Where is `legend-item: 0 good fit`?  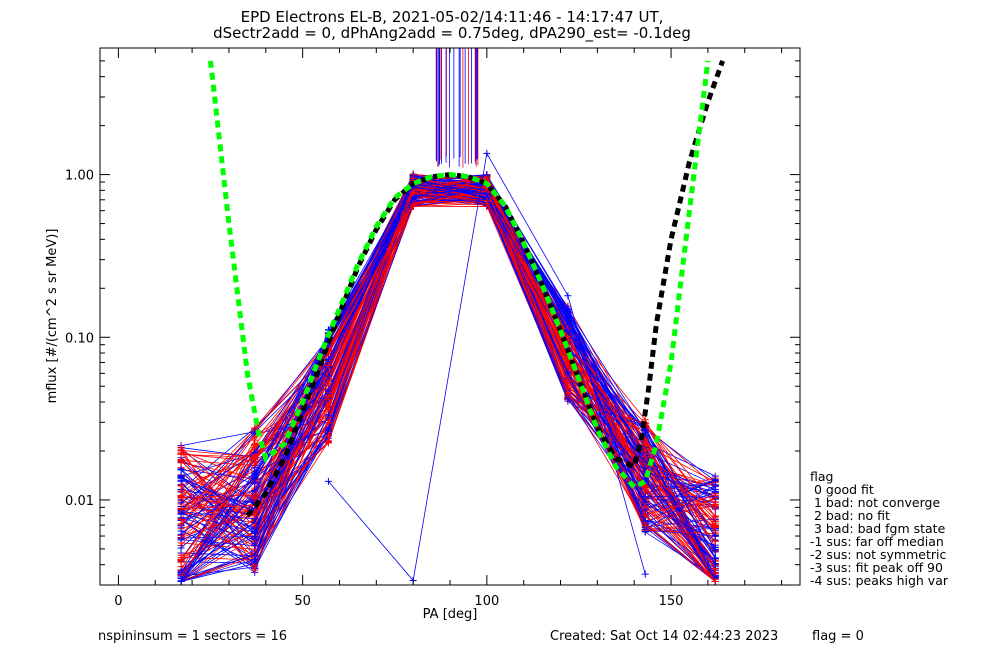
legend-item: 0 good fit is located at coordinates (842, 489).